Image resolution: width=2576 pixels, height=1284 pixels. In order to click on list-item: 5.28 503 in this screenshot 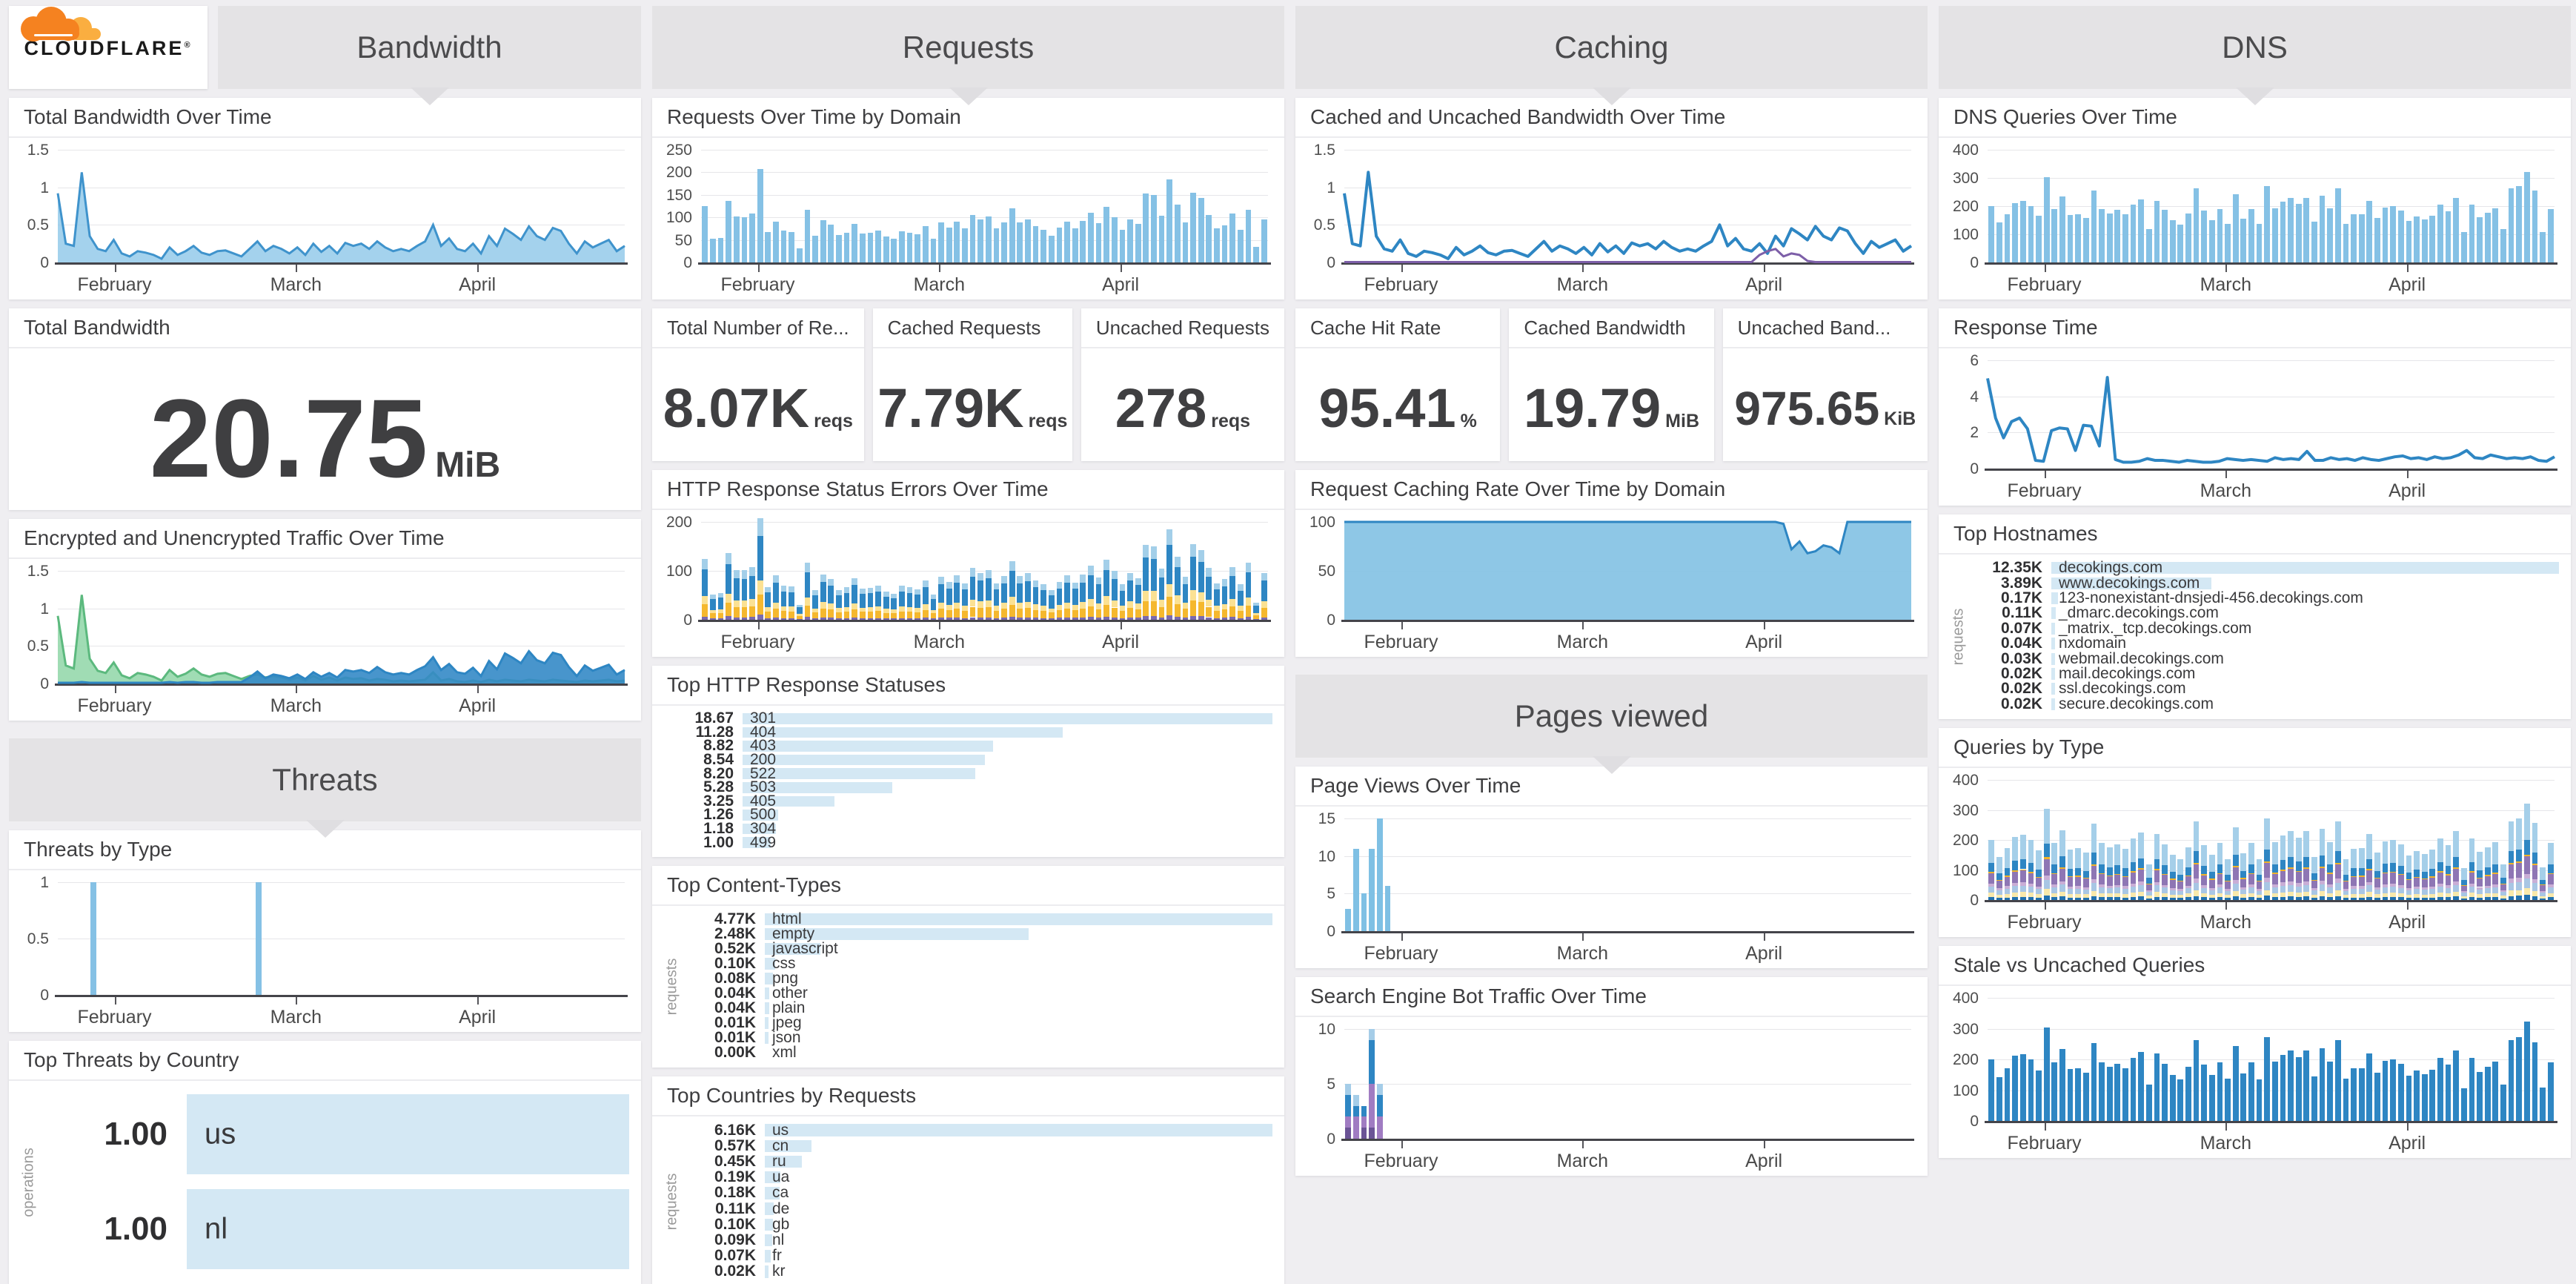, I will do `click(966, 786)`.